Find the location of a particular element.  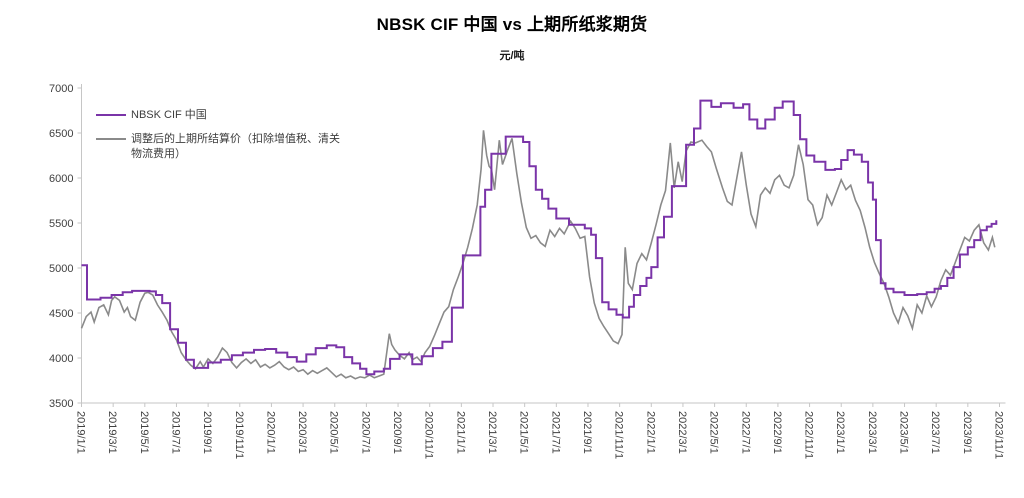

x-tick-label: 2021/1/1 is located at coordinates (460, 432).